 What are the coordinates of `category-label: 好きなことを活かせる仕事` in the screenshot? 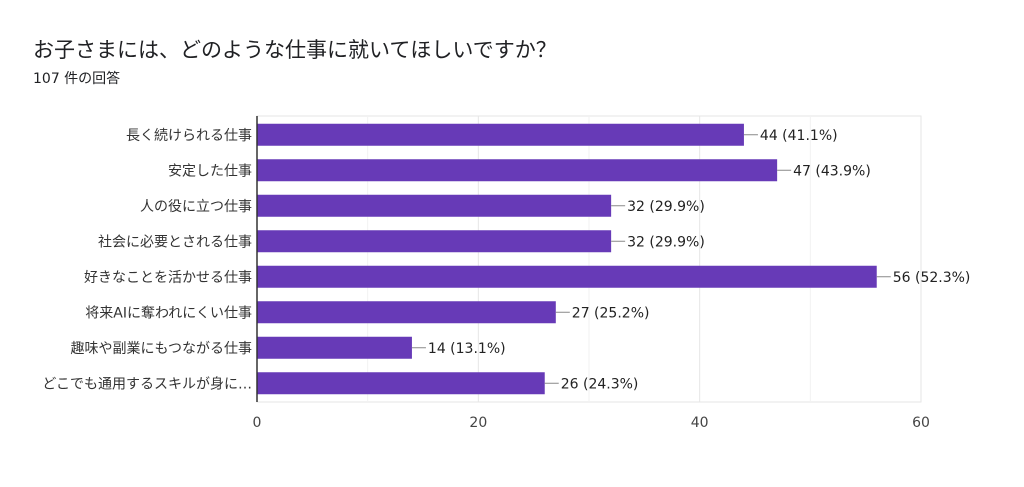 It's located at (168, 278).